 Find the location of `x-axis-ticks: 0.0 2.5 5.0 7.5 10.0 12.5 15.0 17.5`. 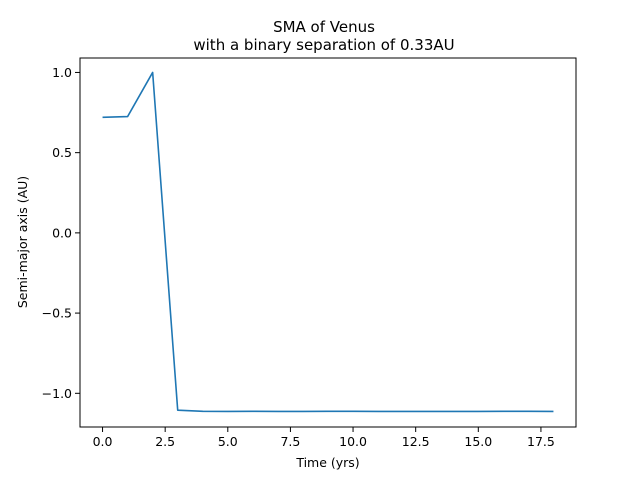

x-axis-ticks: 0.0 2.5 5.0 7.5 10.0 12.5 15.0 17.5 is located at coordinates (324, 438).